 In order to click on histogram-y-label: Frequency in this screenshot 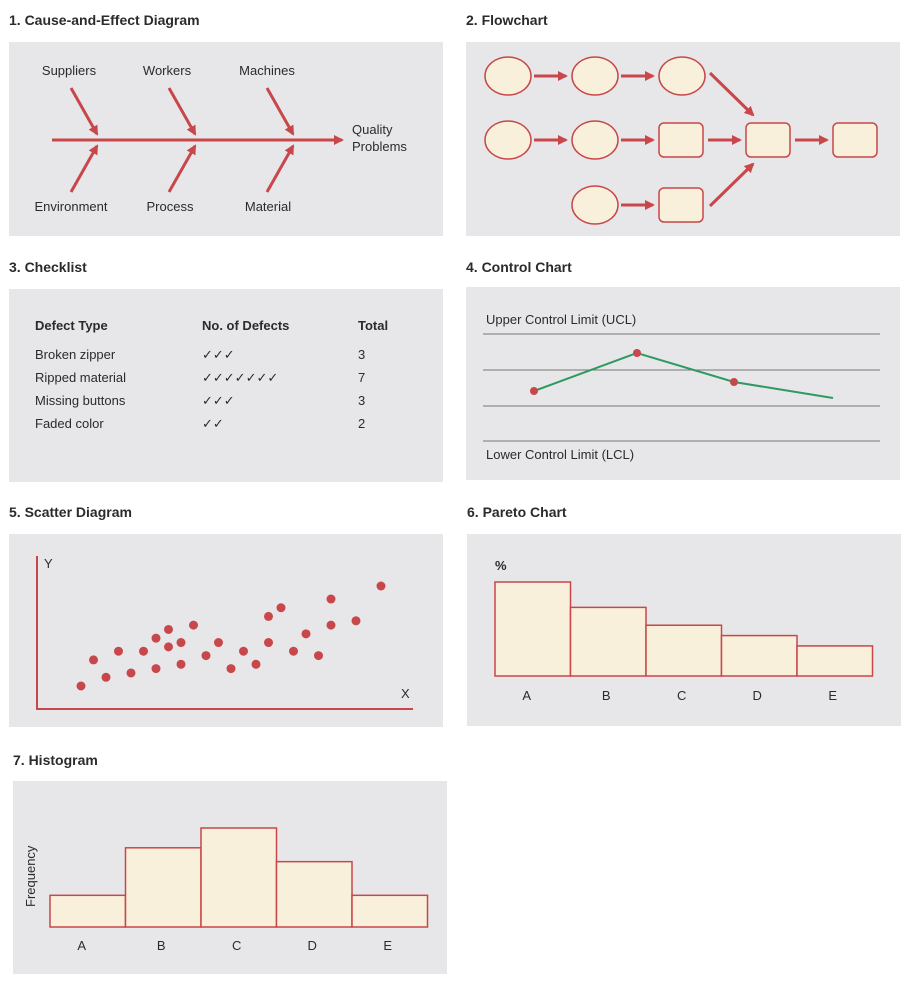, I will do `click(30, 876)`.